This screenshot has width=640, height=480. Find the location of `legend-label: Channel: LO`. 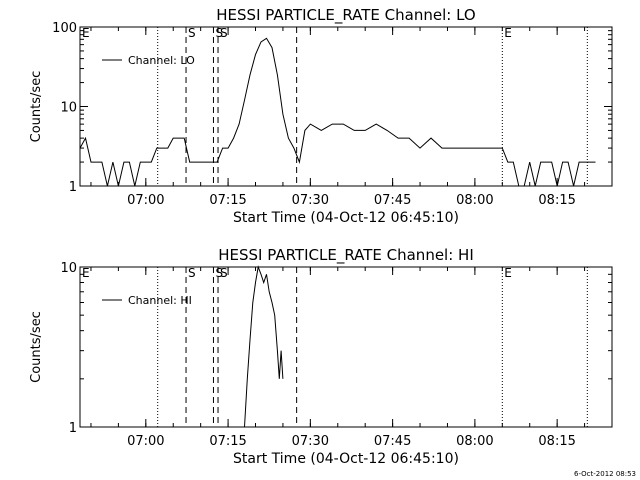

legend-label: Channel: LO is located at coordinates (161, 60).